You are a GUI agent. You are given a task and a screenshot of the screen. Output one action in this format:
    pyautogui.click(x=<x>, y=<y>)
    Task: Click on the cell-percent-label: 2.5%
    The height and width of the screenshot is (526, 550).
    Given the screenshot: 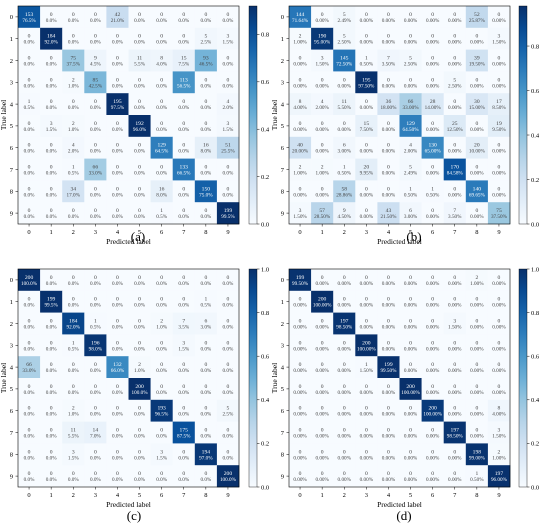 What is the action you would take?
    pyautogui.click(x=228, y=415)
    